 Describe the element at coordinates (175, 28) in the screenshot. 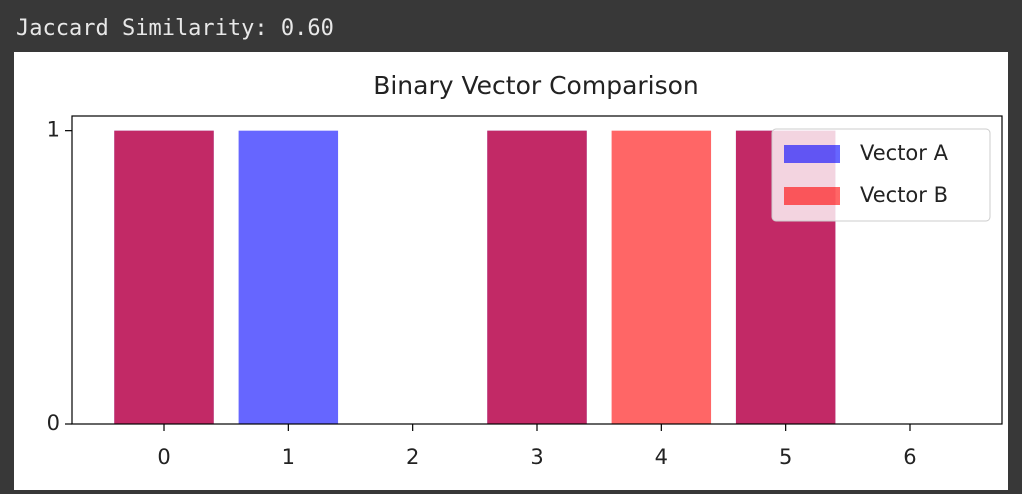

I see `output-text: Jaccard Similarity: 0.60` at that location.